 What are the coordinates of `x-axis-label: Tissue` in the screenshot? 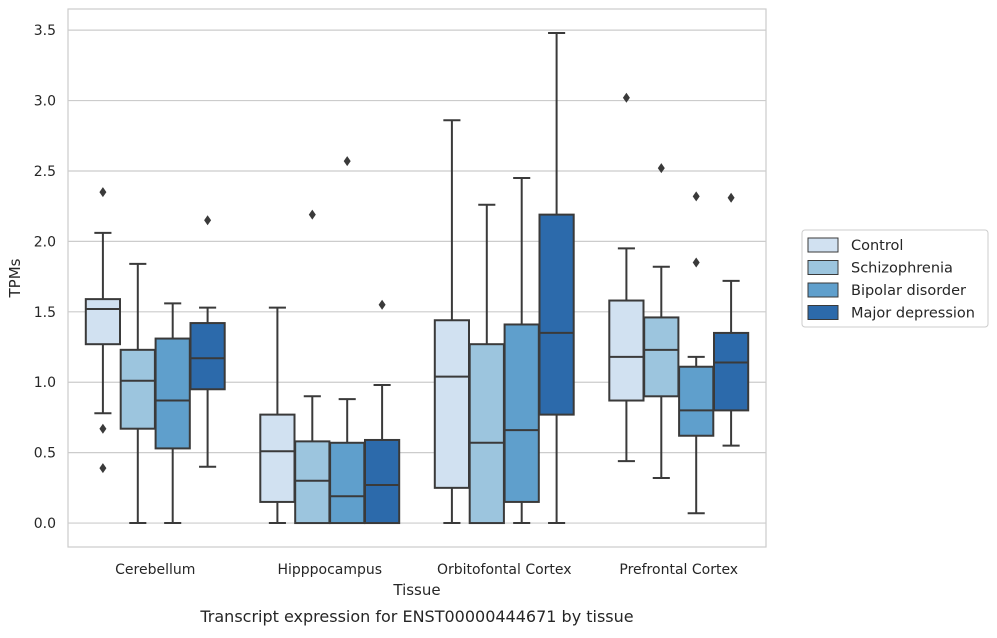 It's located at (416, 590).